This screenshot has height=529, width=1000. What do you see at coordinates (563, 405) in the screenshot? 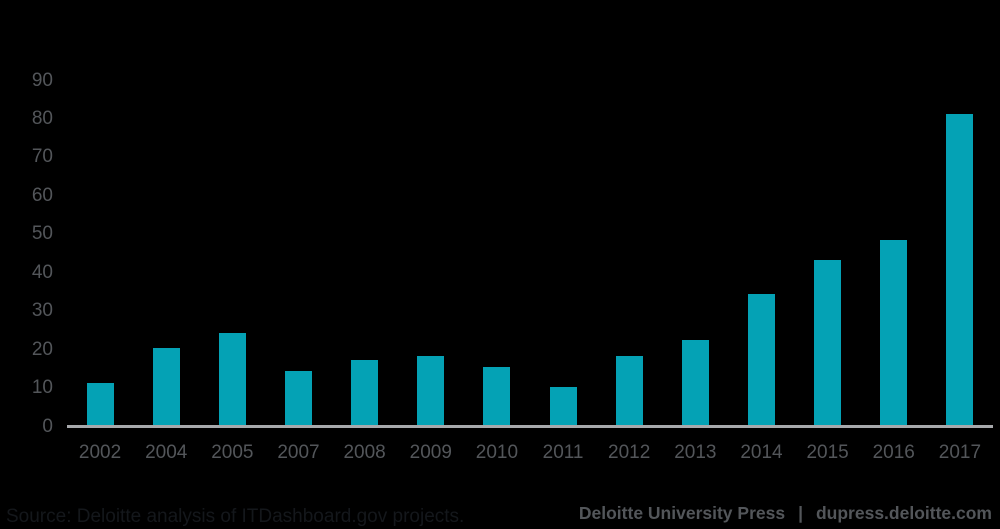
I see `bar-2011` at bounding box center [563, 405].